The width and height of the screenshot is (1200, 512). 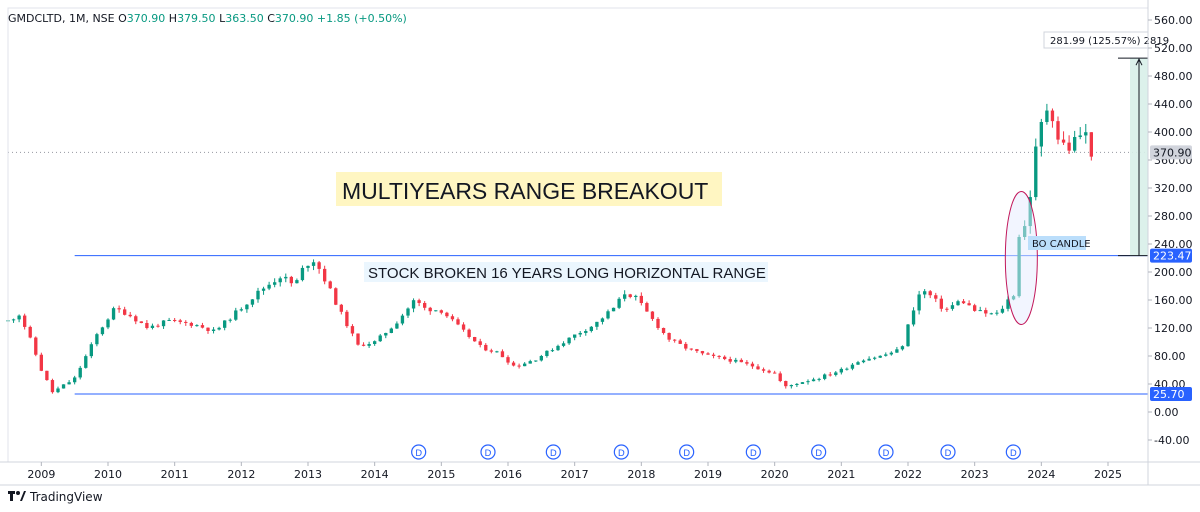 What do you see at coordinates (1106, 144) in the screenshot?
I see `price-range-measure: 281.99 (125.57%) 2819` at bounding box center [1106, 144].